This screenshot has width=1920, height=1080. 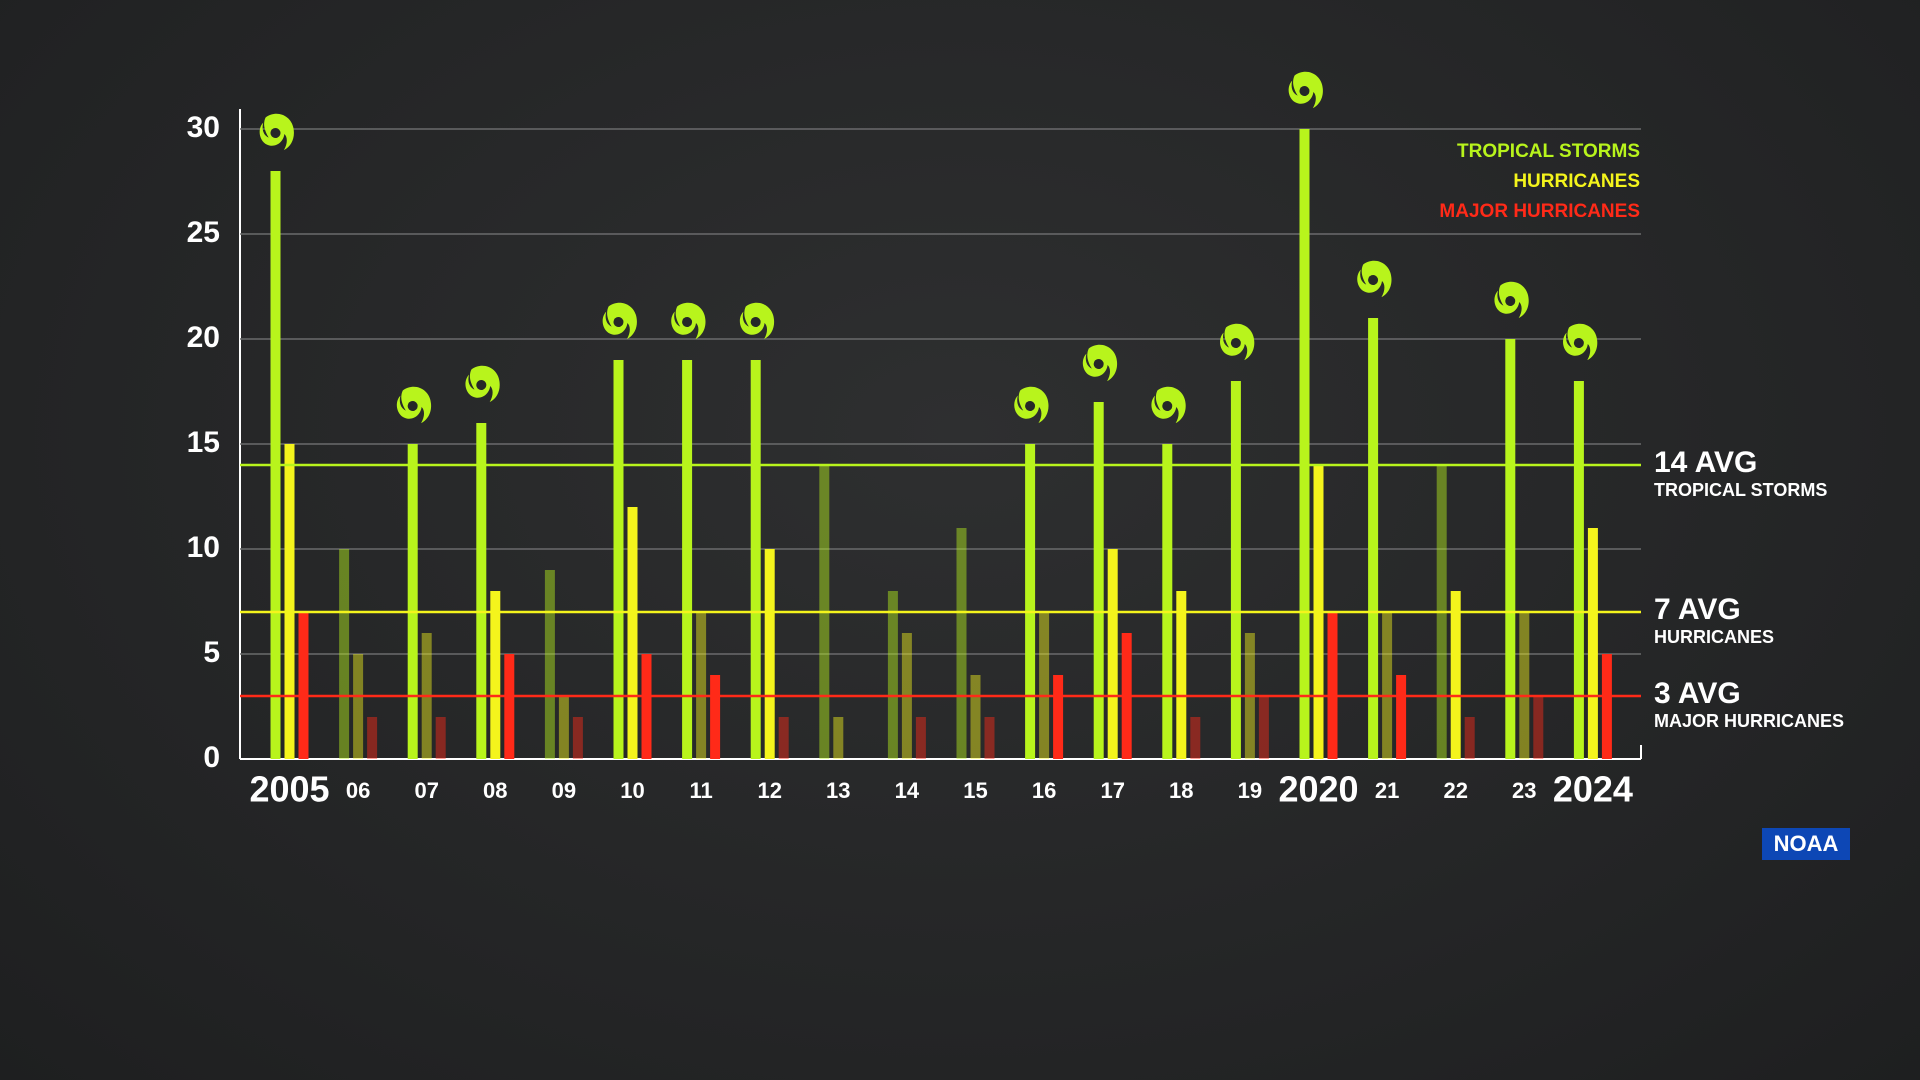 I want to click on x-tick-label: 17, so click(x=1112, y=790).